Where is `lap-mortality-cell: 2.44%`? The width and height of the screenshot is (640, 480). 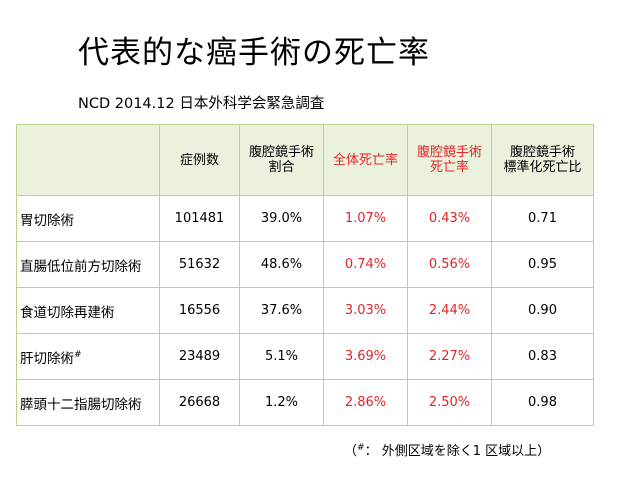
lap-mortality-cell: 2.44% is located at coordinates (449, 310).